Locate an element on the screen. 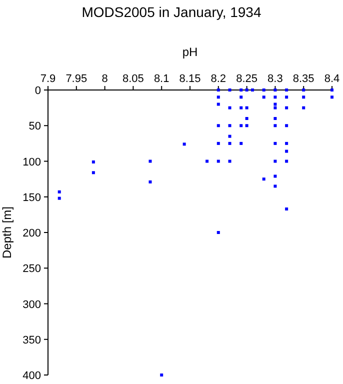 This screenshot has width=343, height=384. x-tick-label: 8.2 is located at coordinates (218, 79).